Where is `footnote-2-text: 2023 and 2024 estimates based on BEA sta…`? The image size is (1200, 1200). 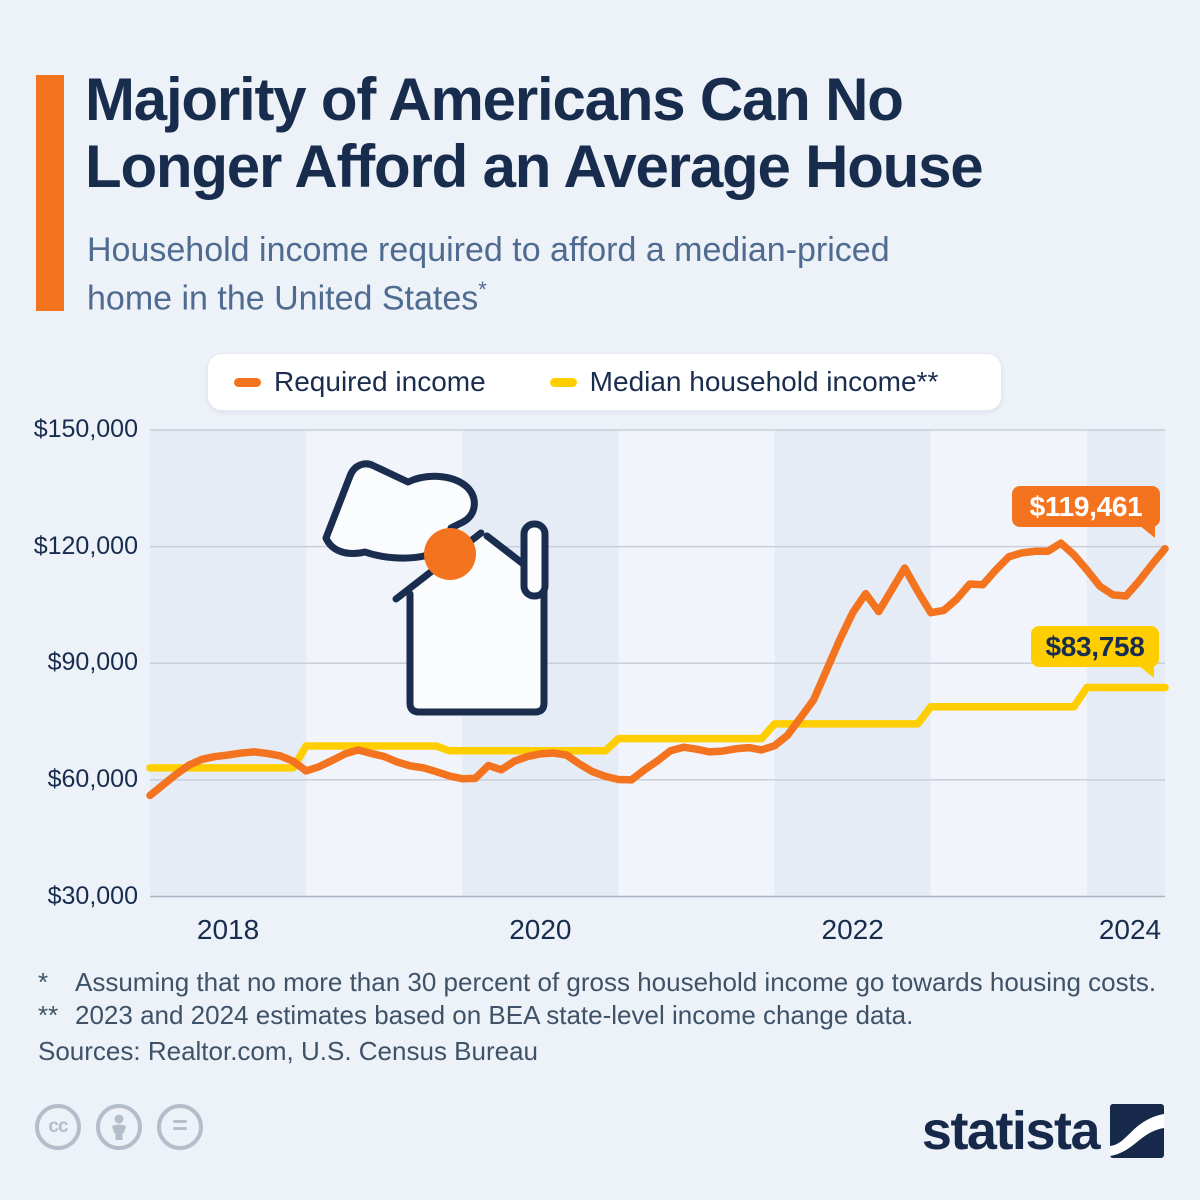
footnote-2-text: 2023 and 2024 estimates based on BEA sta… is located at coordinates (494, 1015).